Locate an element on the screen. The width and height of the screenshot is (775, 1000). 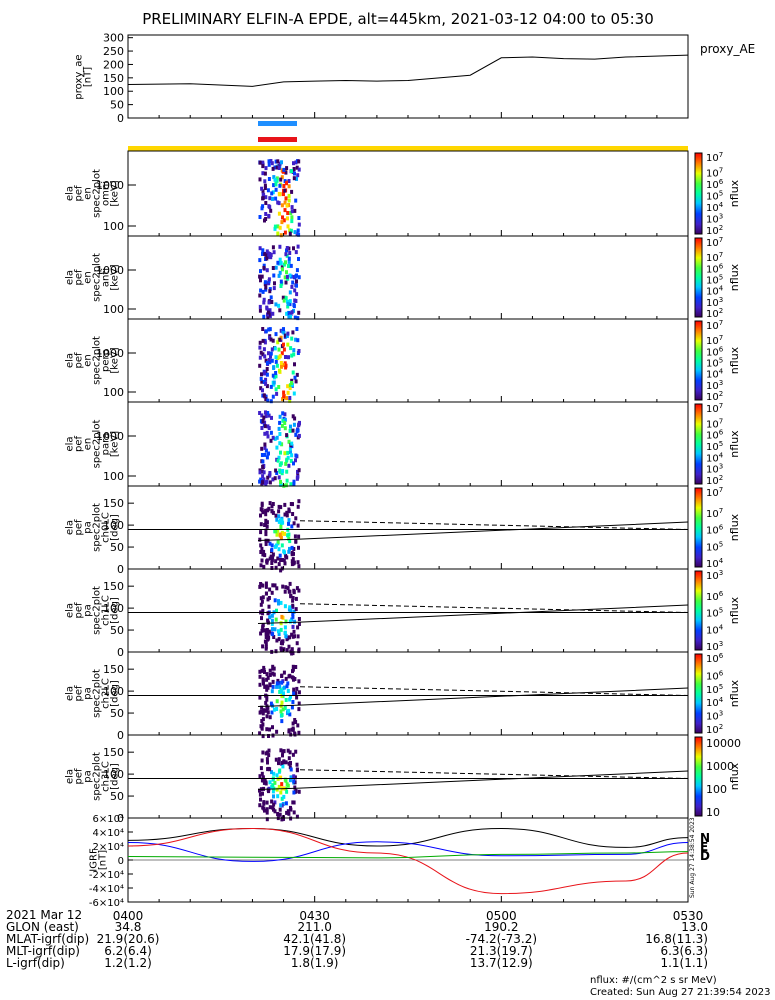
panel-perp-colorbar is located at coordinates (698, 360).